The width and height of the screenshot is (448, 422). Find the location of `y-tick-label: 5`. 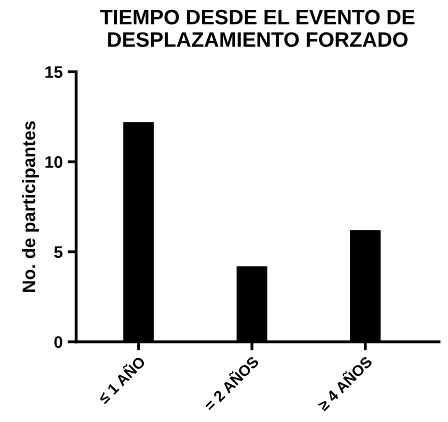

y-tick-label: 5 is located at coordinates (58, 252).